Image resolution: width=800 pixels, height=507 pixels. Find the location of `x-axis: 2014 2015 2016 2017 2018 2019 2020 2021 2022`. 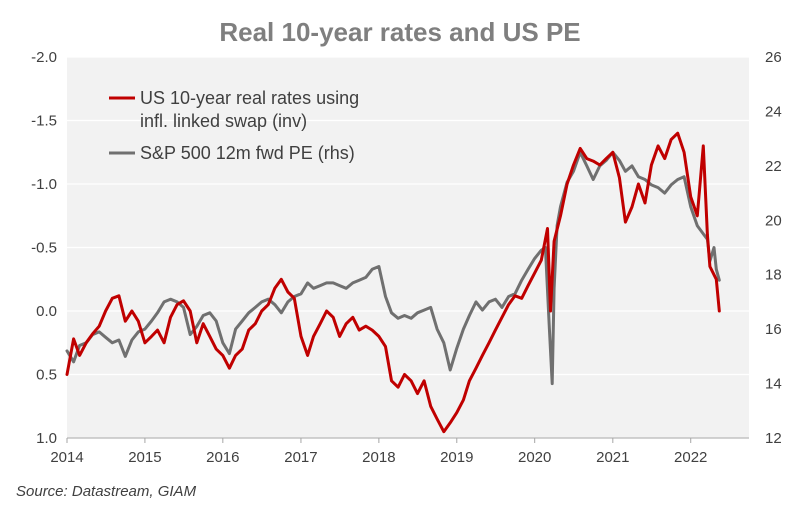

x-axis: 2014 2015 2016 2017 2018 2019 2020 2021 2022 is located at coordinates (378, 452).